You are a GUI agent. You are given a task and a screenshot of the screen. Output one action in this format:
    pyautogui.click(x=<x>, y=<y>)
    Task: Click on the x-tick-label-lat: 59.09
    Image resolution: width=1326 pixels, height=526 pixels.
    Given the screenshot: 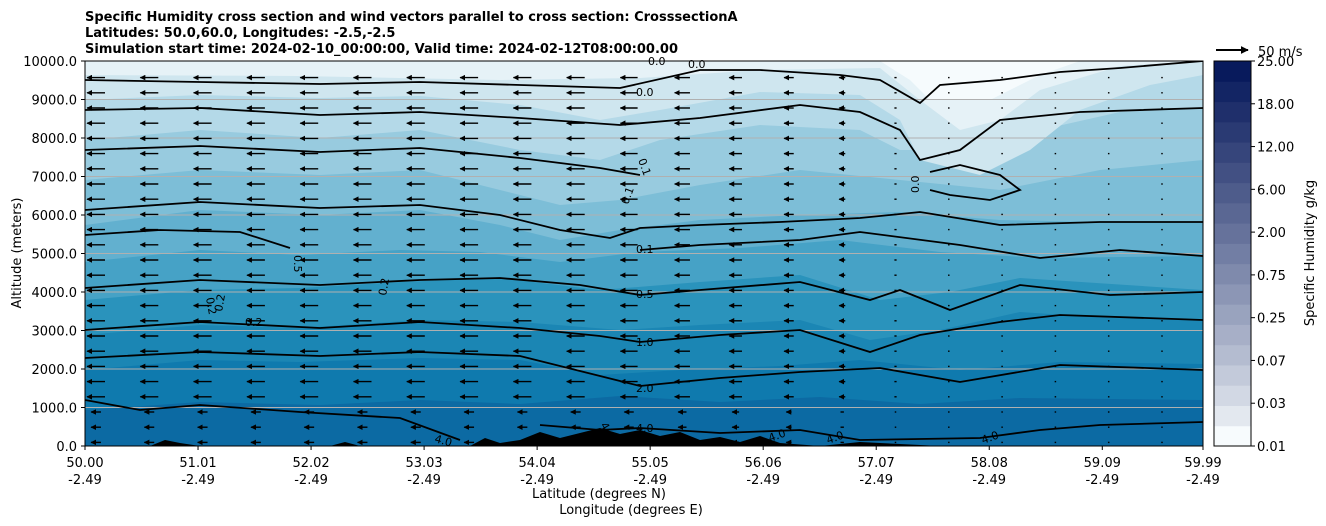 What is the action you would take?
    pyautogui.click(x=1102, y=463)
    